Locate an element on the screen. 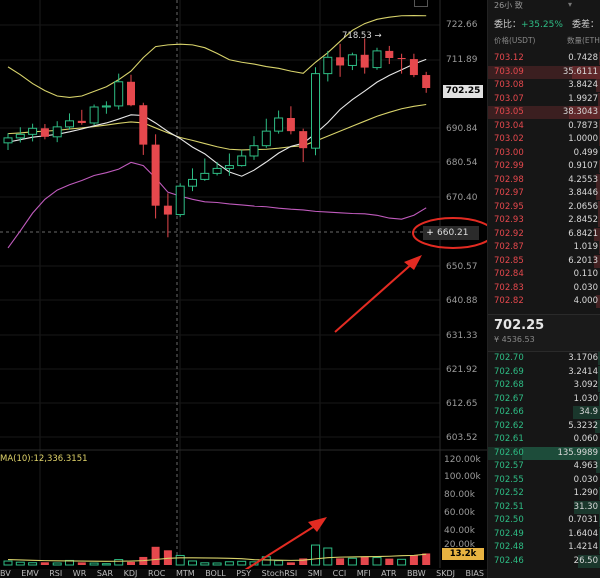 This screenshot has height=578, width=600. ask-row: 702.92 6.8421 is located at coordinates (544, 234).